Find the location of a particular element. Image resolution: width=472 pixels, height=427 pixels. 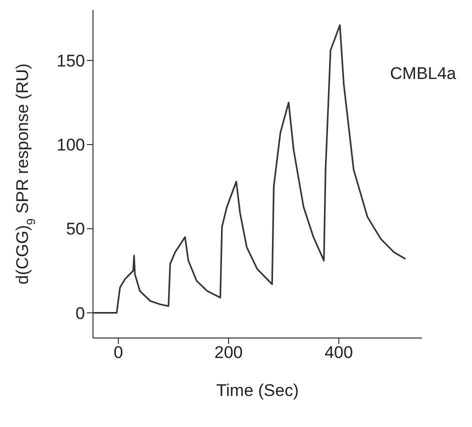

x-tick-label: 0 is located at coordinates (119, 352).